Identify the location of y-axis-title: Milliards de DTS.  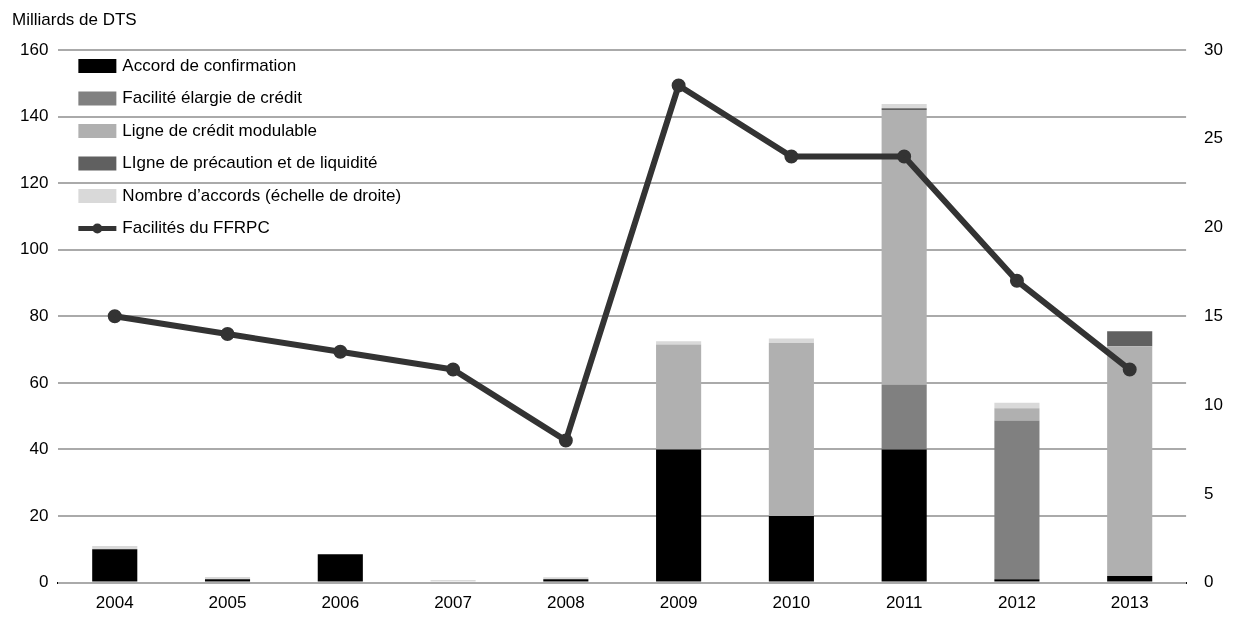
(74, 20).